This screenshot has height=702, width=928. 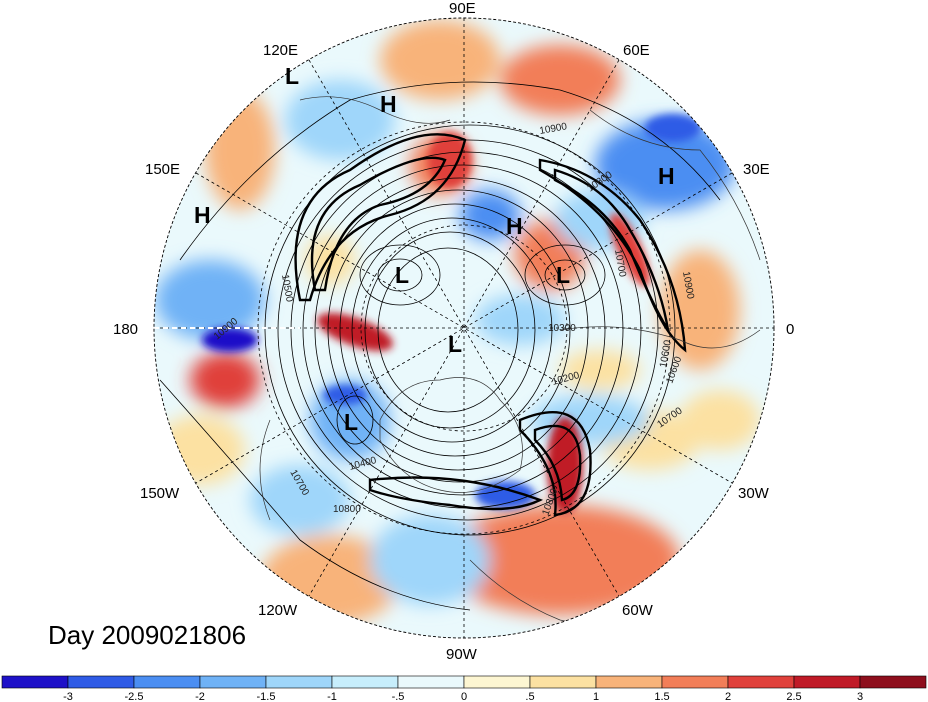 I want to click on contour-label: 10800, so click(x=347, y=509).